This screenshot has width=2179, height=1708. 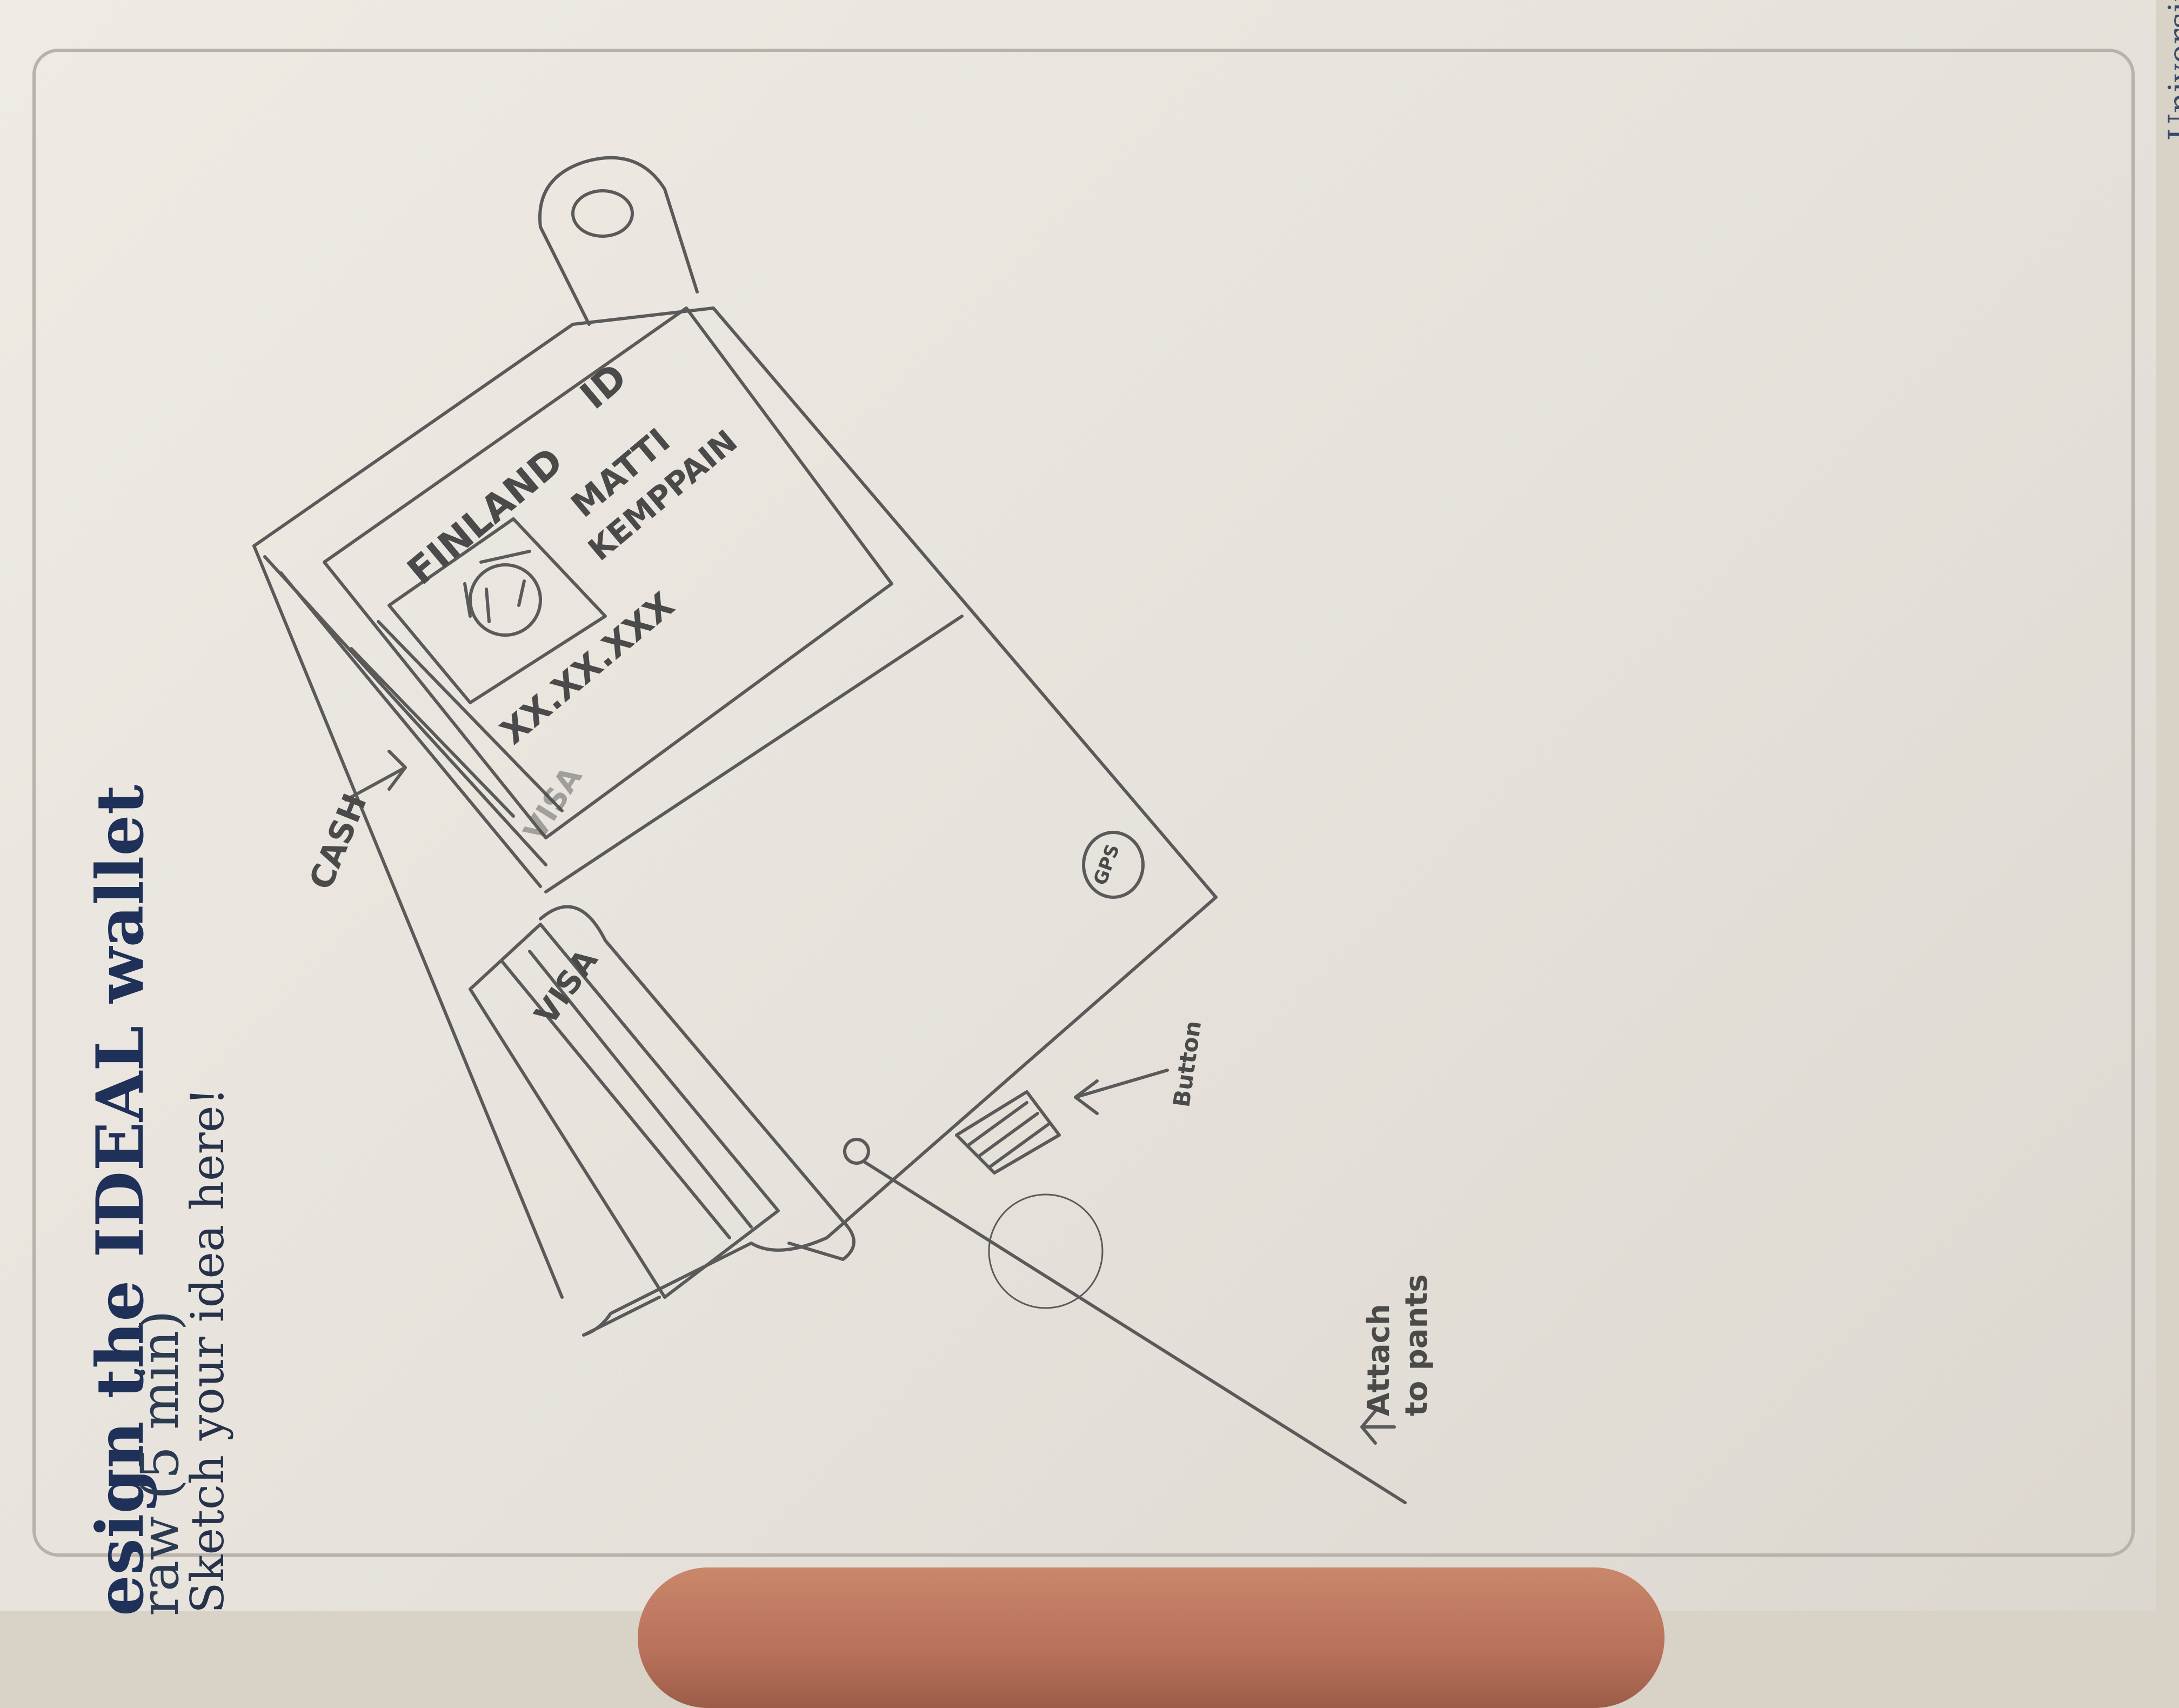 What do you see at coordinates (1107, 865) in the screenshot?
I see `label-gps: GPS` at bounding box center [1107, 865].